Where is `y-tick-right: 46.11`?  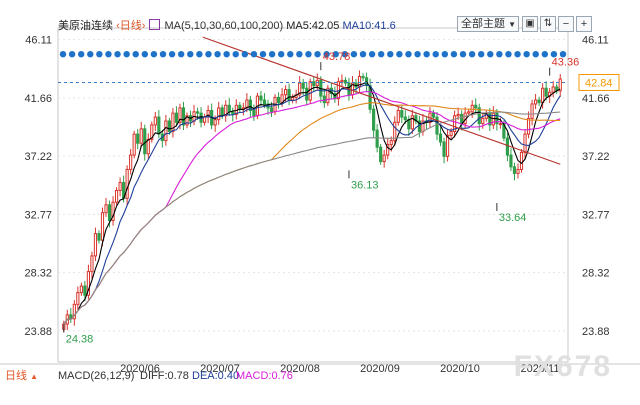 y-tick-right: 46.11 is located at coordinates (595, 41).